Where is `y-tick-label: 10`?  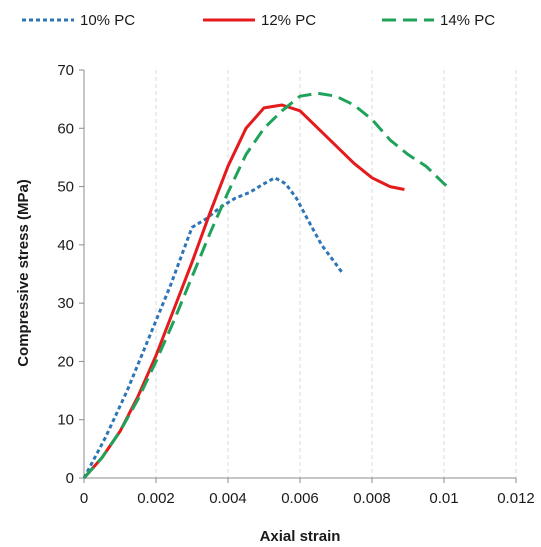
y-tick-label: 10 is located at coordinates (65, 420).